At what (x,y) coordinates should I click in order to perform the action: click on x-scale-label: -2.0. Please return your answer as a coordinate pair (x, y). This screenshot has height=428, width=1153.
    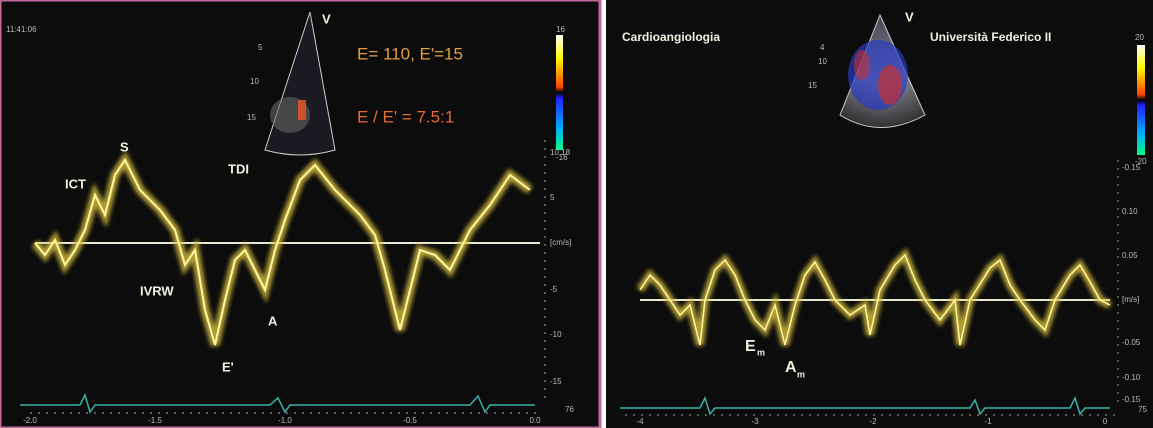
    Looking at the image, I should click on (30, 420).